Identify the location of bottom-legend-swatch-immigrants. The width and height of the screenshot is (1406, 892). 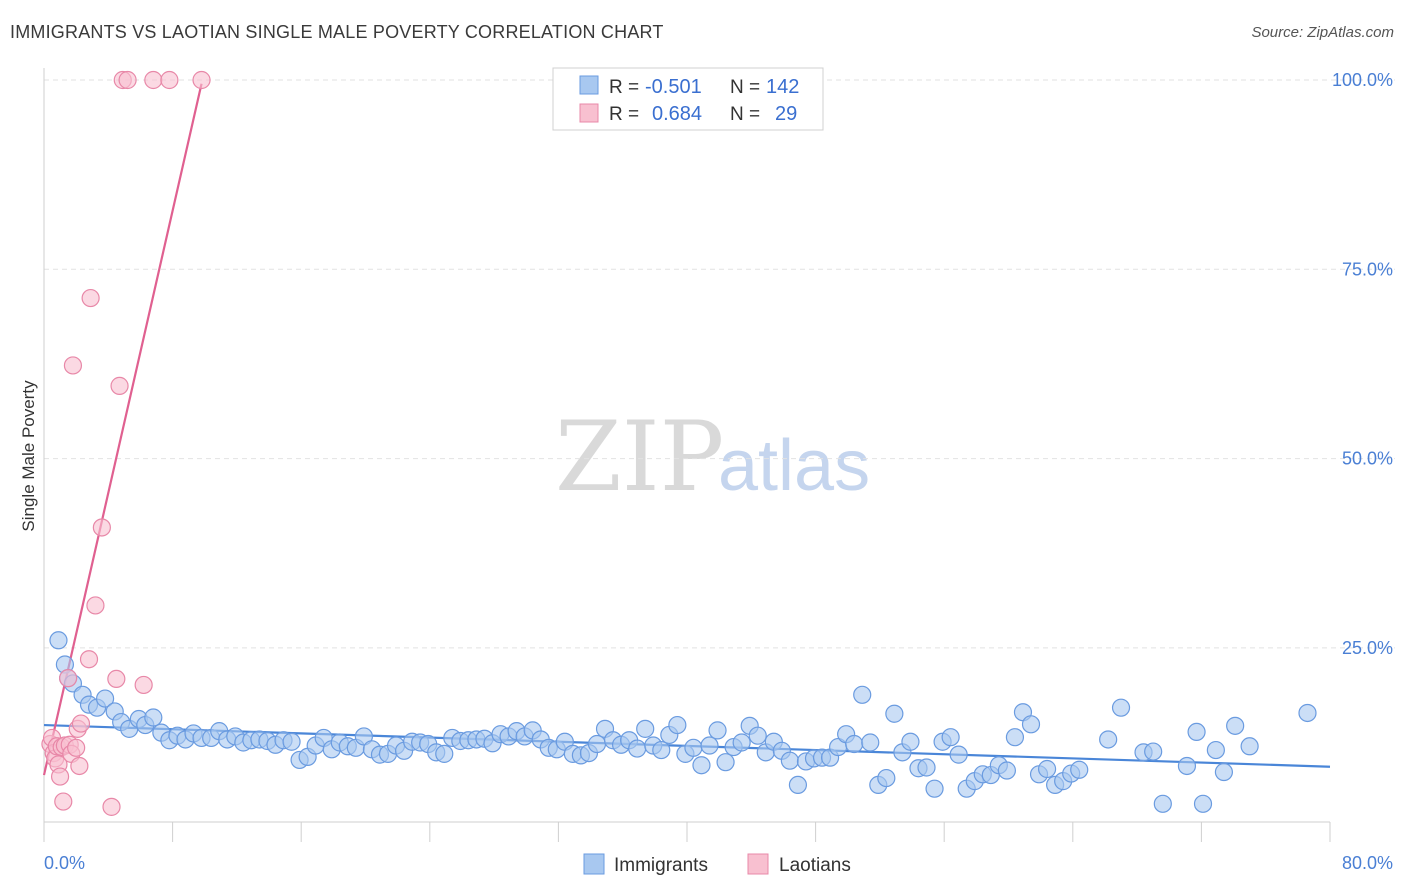
(594, 864).